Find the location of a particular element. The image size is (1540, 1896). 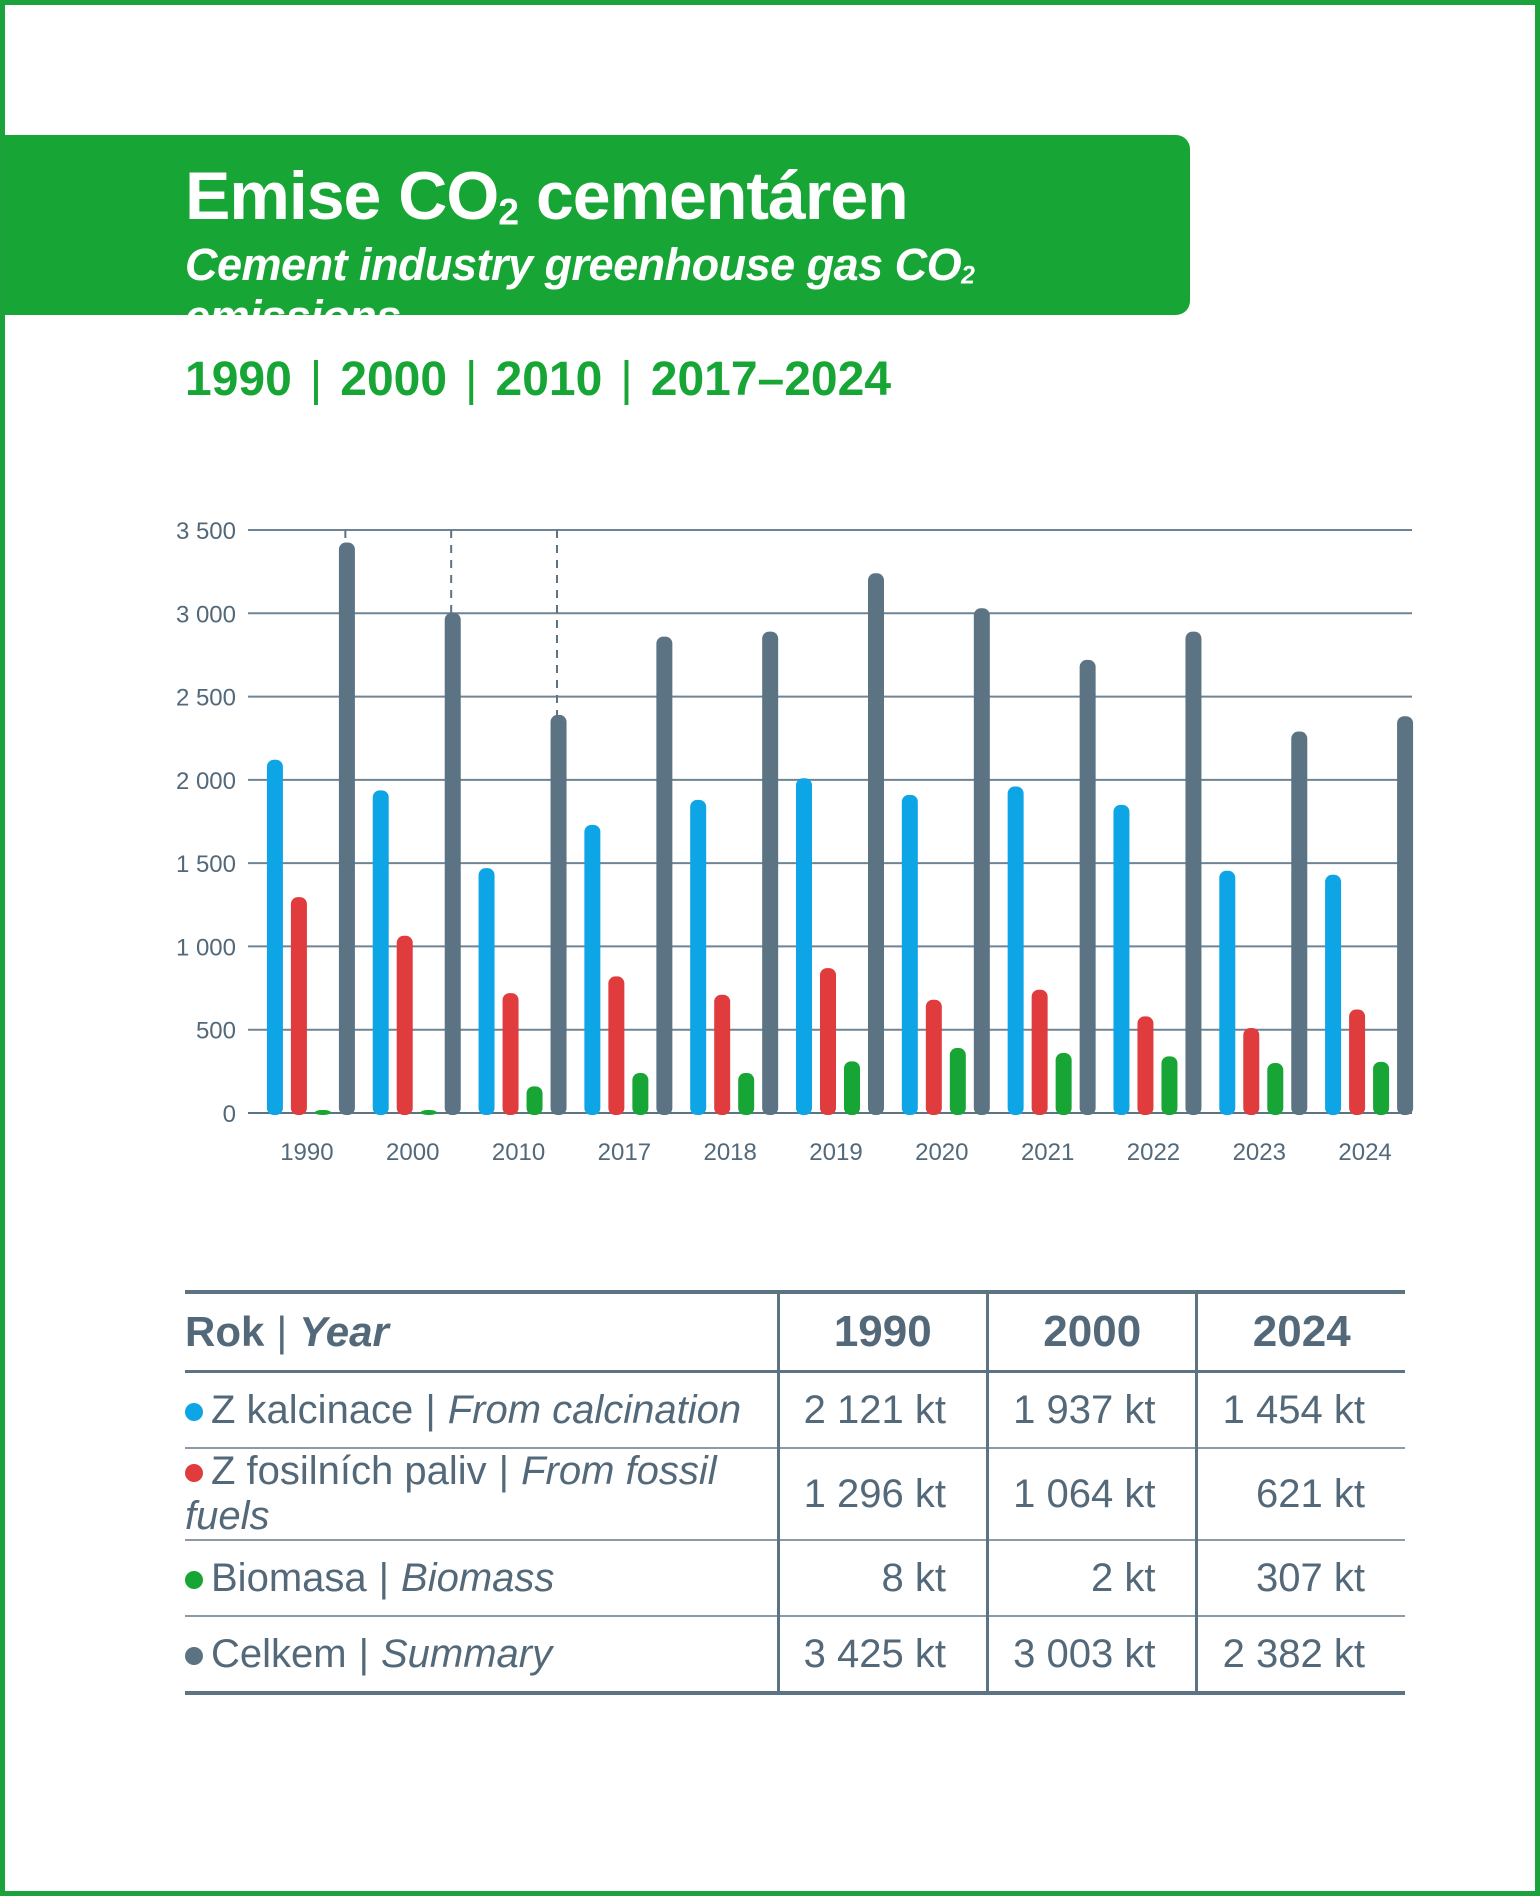

y-tick-label: 0 is located at coordinates (229, 1114).